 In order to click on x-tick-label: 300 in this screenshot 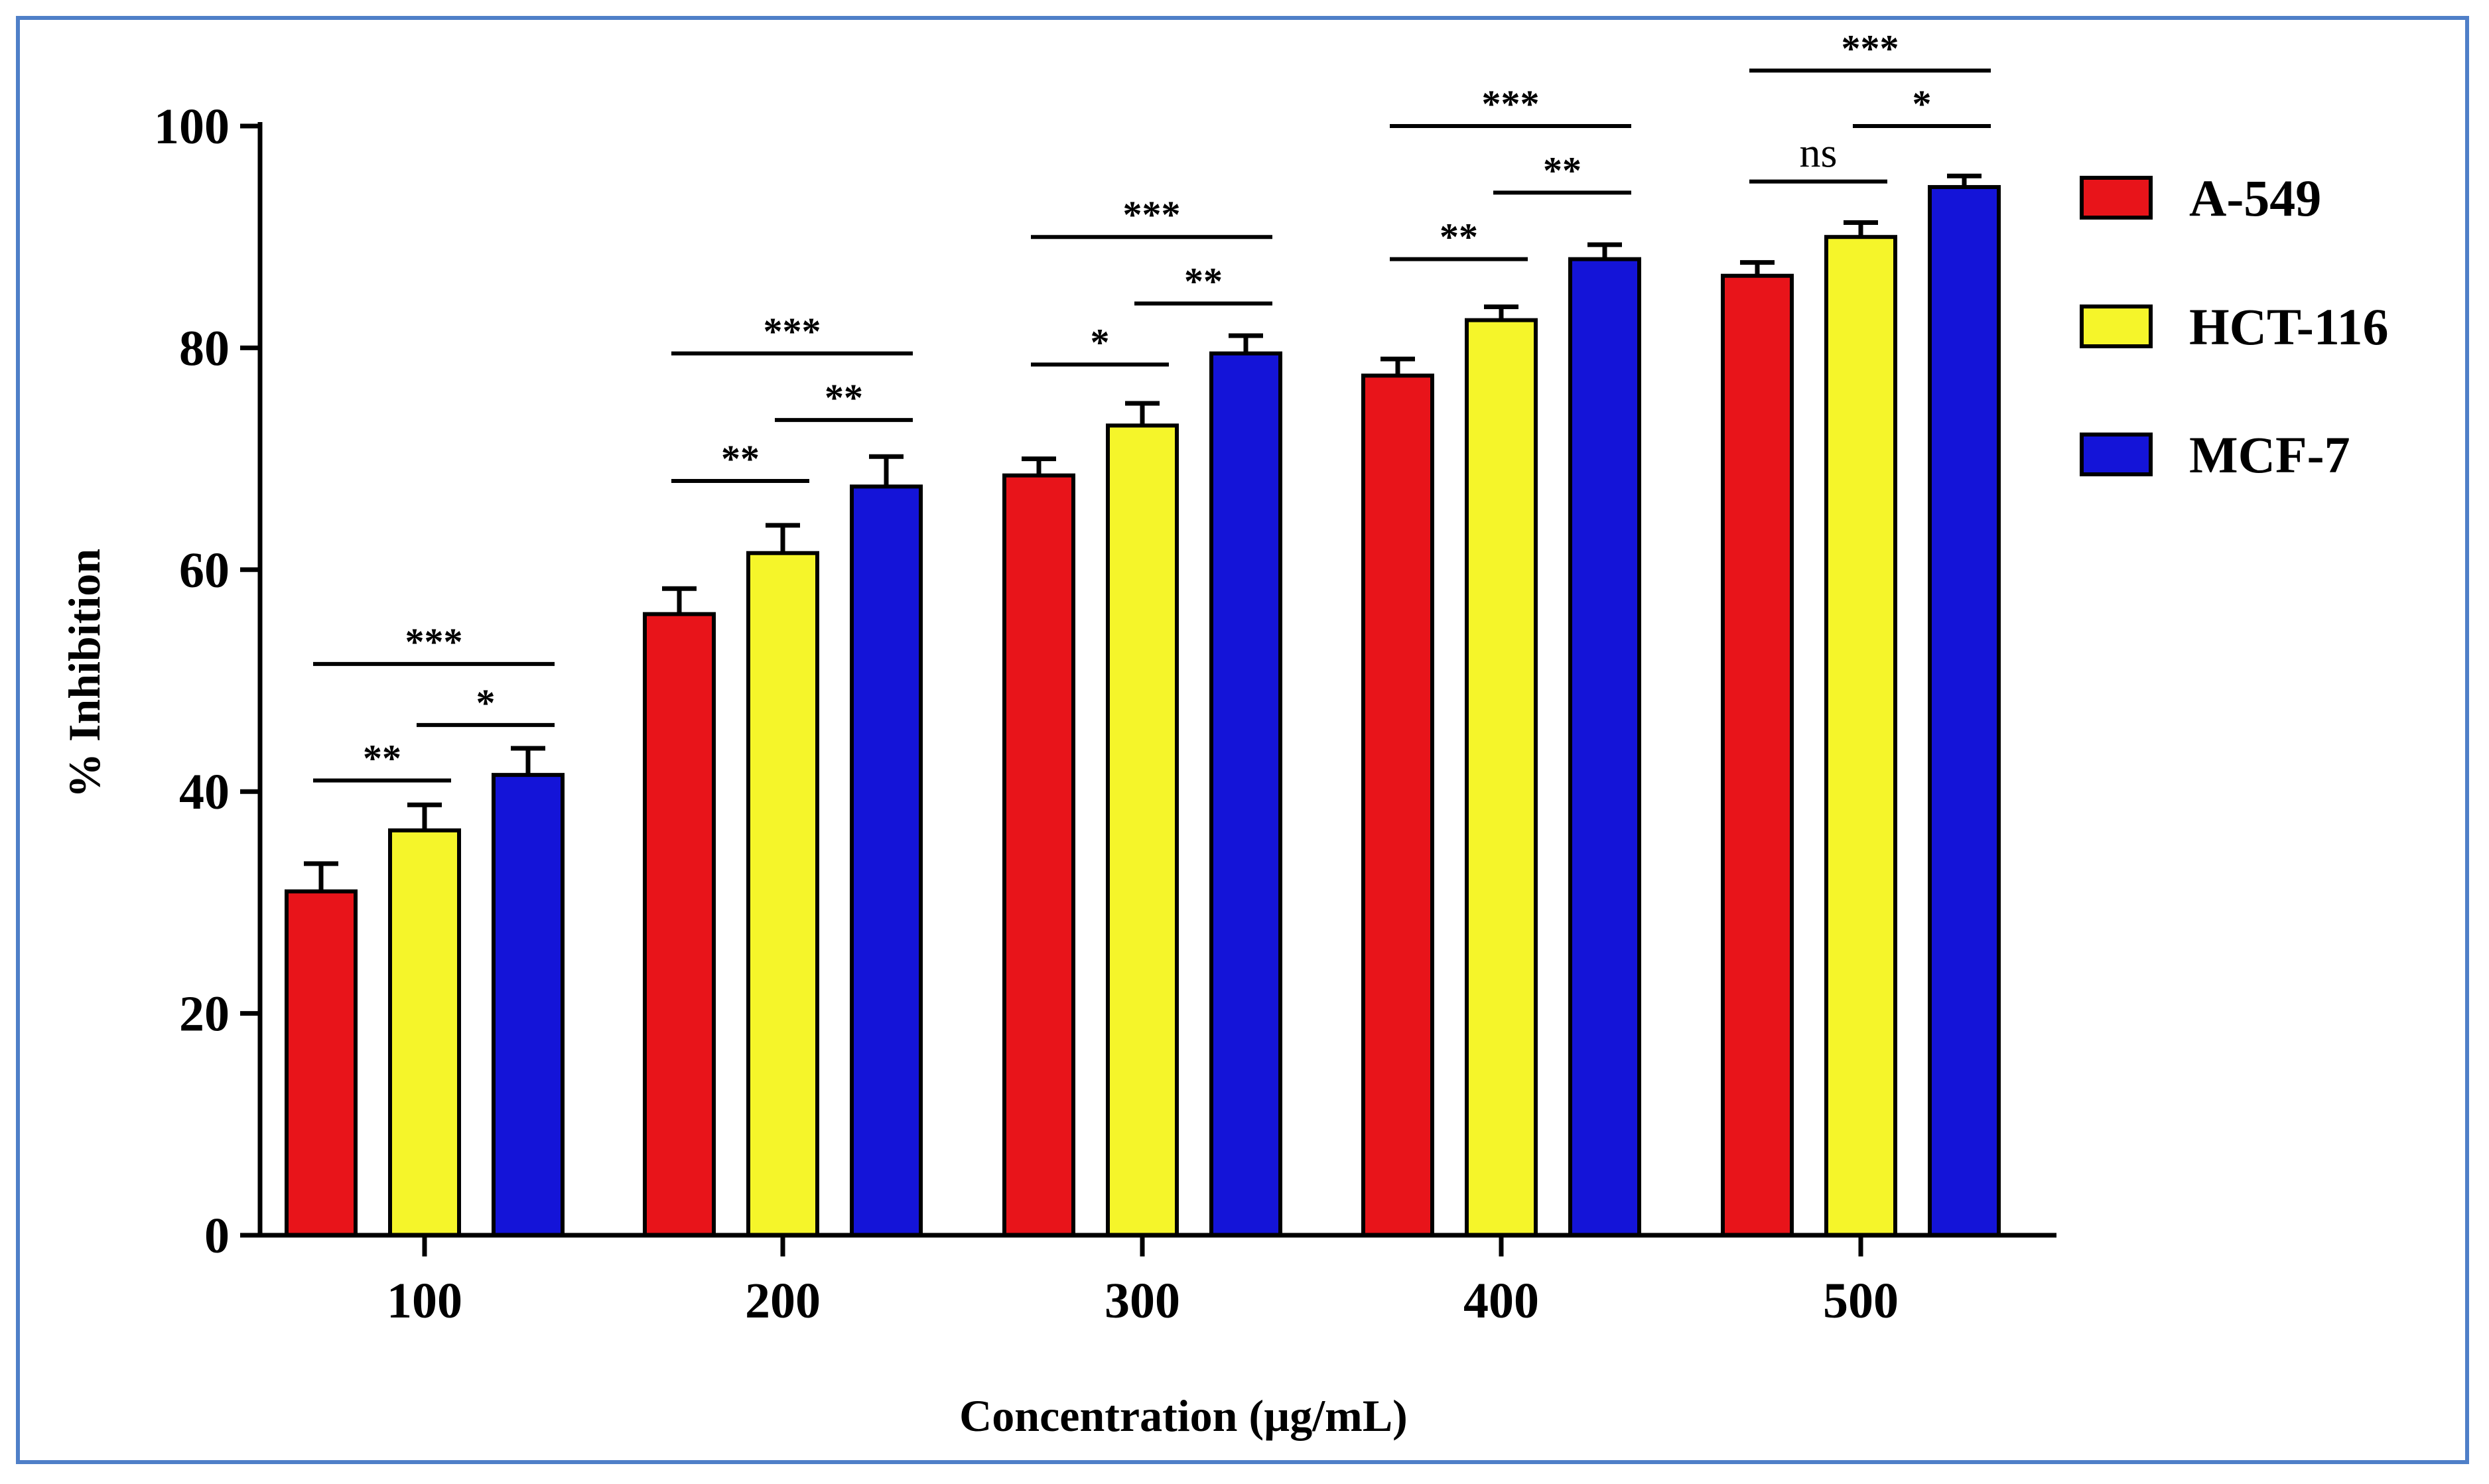, I will do `click(1142, 1301)`.